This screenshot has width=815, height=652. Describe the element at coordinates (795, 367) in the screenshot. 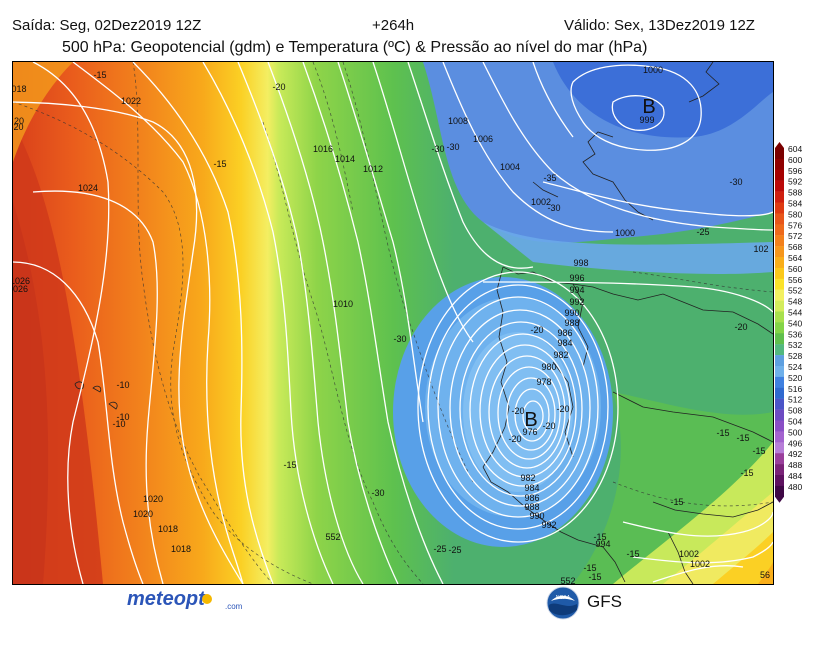

I see `colorbar-label: 524` at that location.